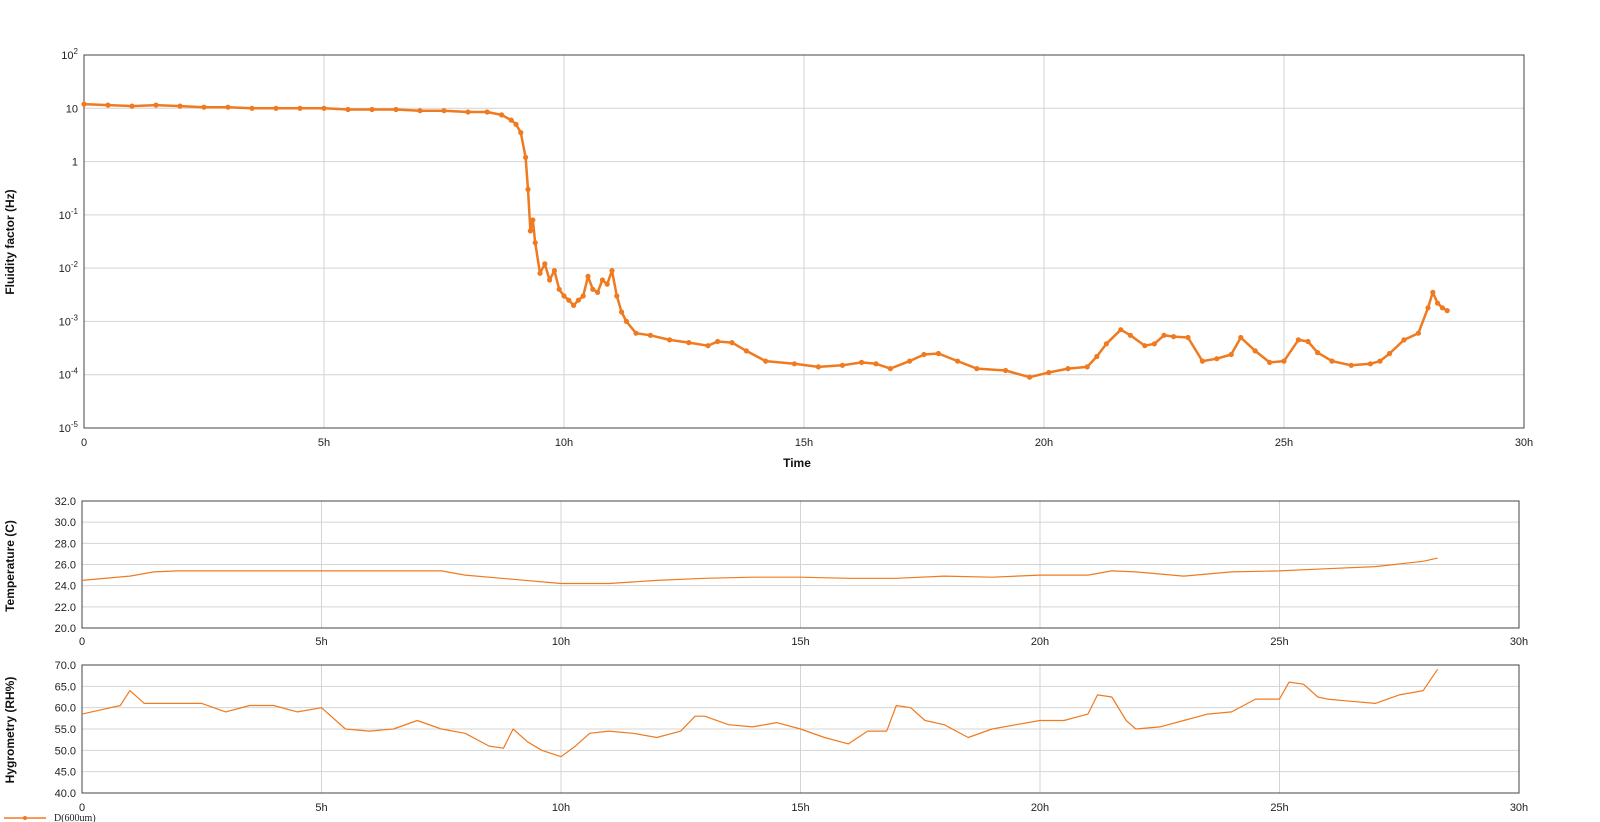 This screenshot has width=1600, height=822. Describe the element at coordinates (760, 713) in the screenshot. I see `hygrometry-series` at that location.